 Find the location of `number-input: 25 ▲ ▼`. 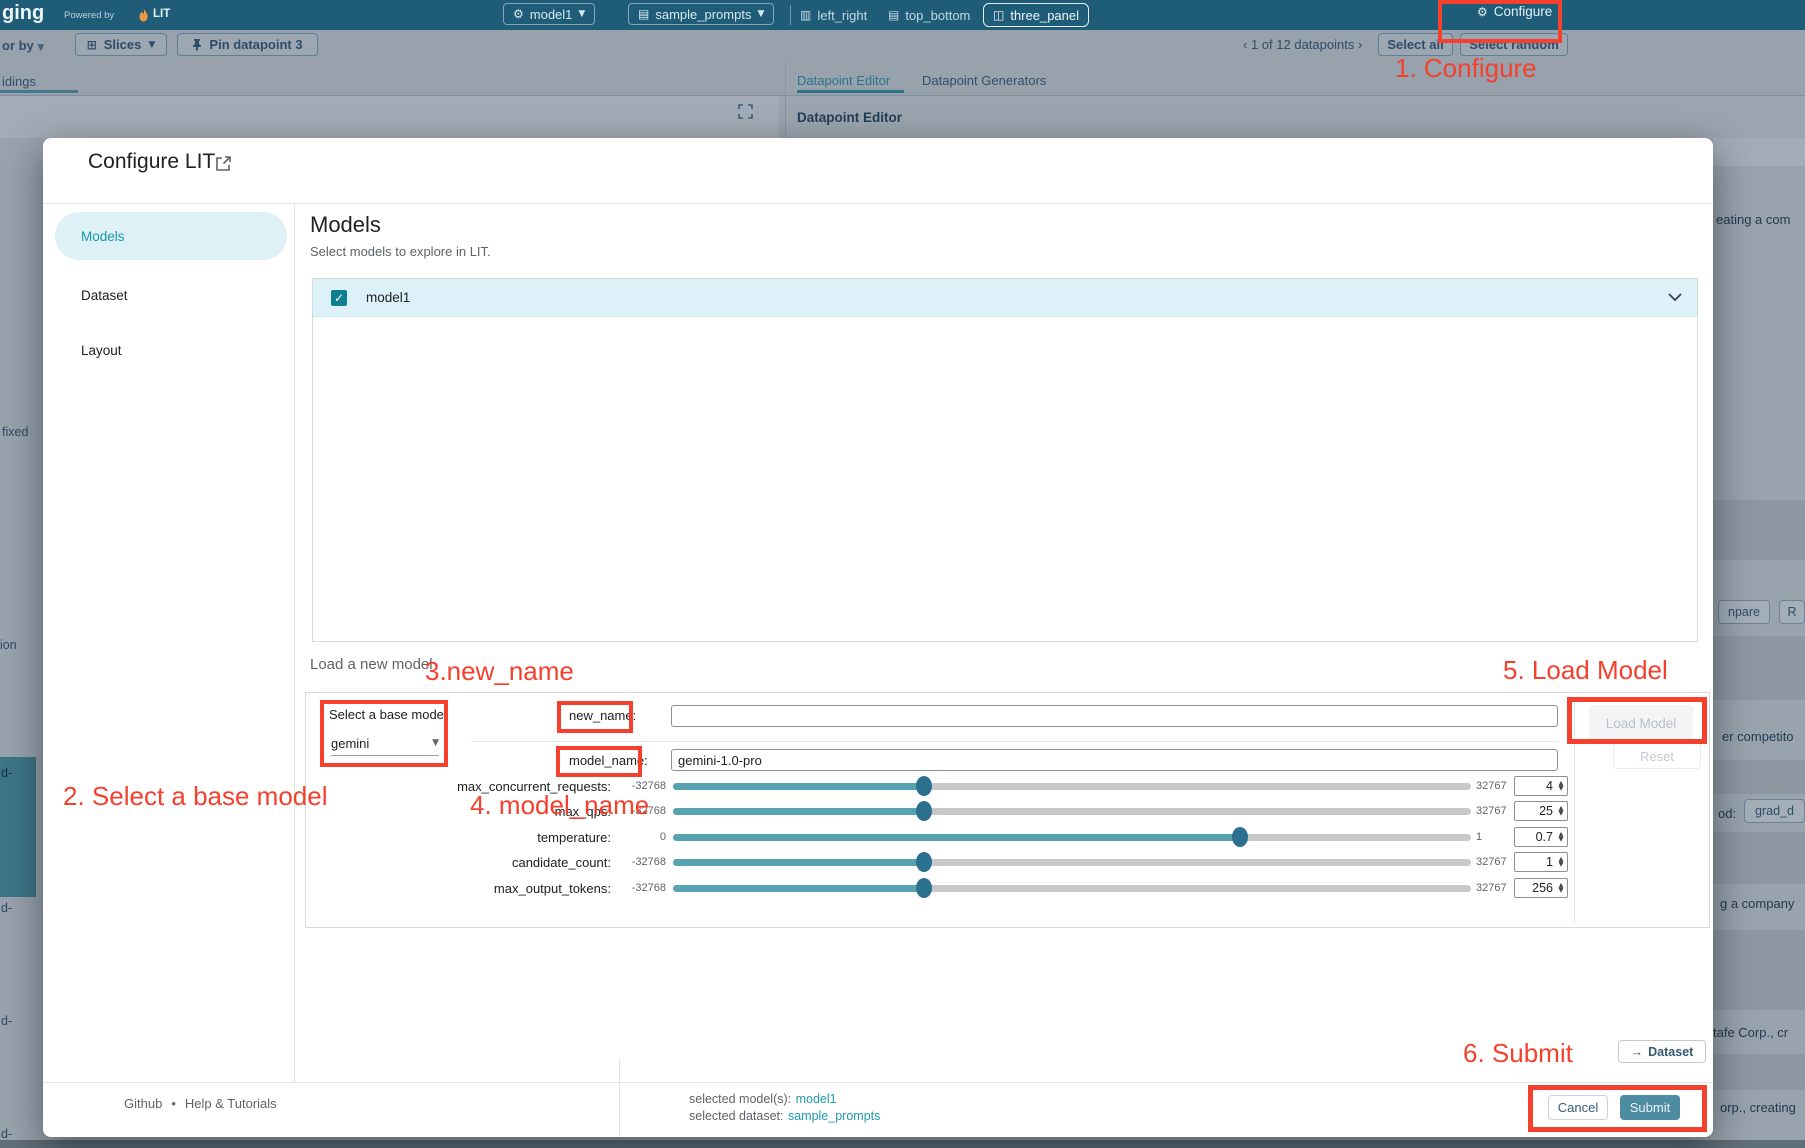

number-input: 25 ▲ ▼ is located at coordinates (1541, 811).